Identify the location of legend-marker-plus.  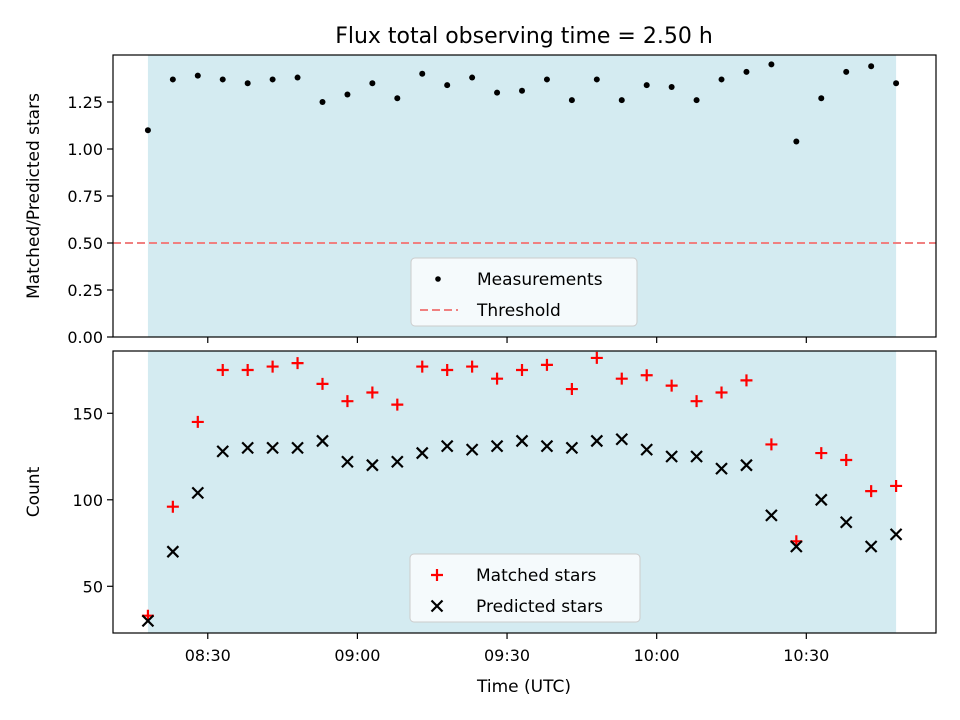
(437, 575).